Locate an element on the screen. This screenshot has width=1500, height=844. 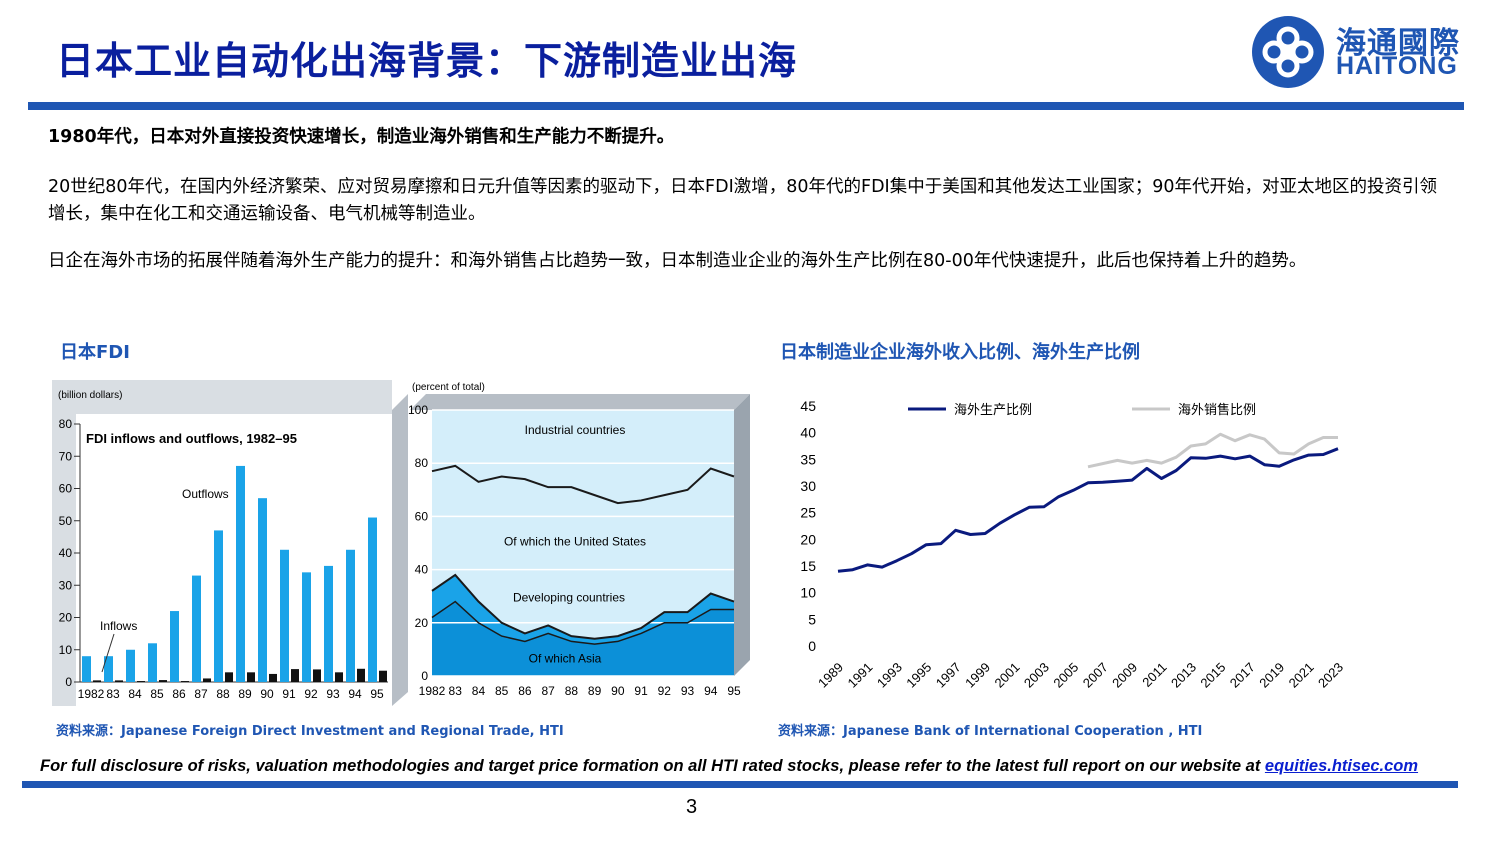
line-xtick-label: 1995 is located at coordinates (918, 675).